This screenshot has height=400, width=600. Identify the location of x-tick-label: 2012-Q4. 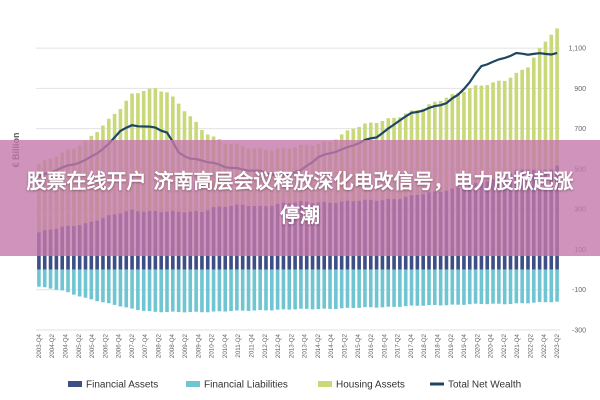
(278, 345).